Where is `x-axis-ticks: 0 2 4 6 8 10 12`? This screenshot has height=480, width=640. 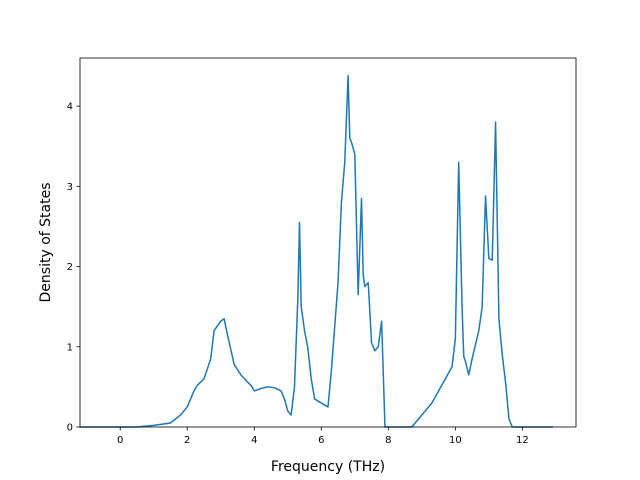 x-axis-ticks: 0 2 4 6 8 10 12 is located at coordinates (323, 436).